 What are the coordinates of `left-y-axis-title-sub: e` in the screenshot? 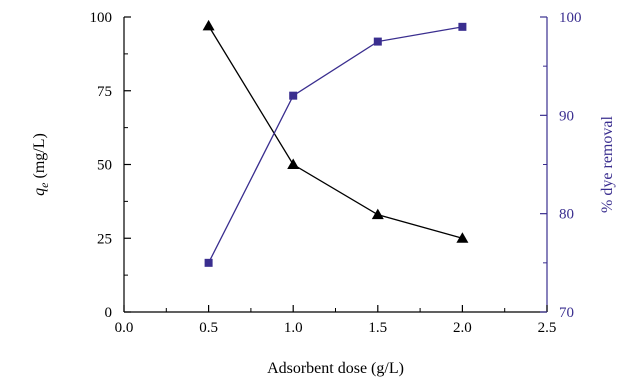 It's located at (44, 185).